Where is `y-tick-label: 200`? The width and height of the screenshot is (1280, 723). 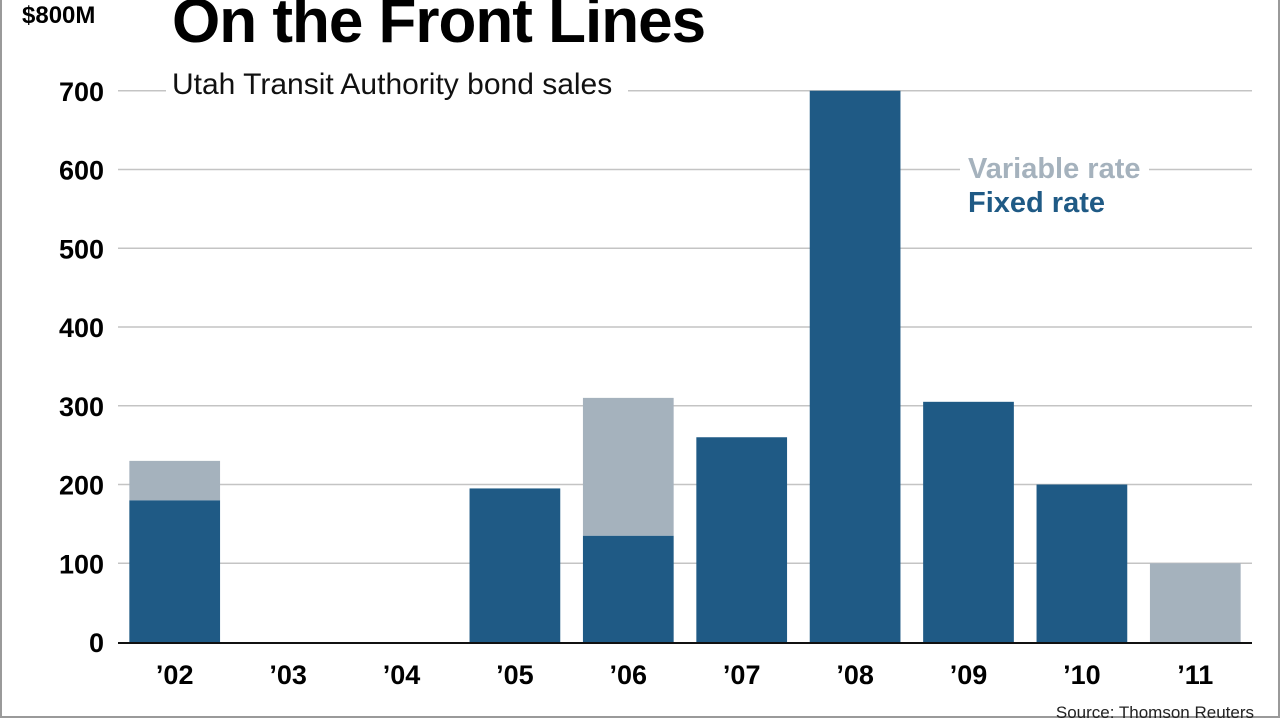 y-tick-label: 200 is located at coordinates (81, 486).